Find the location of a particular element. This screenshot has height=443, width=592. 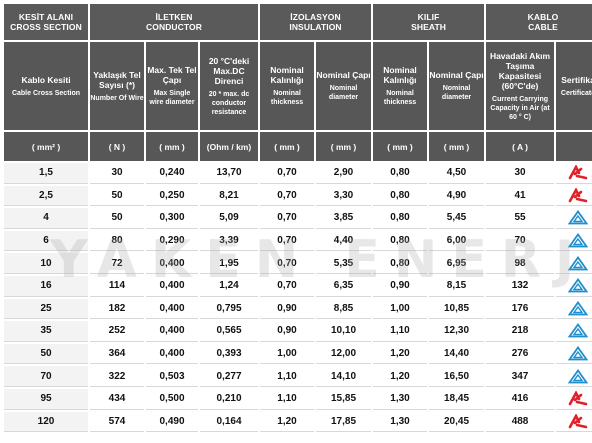

table-row: 6 80 0,290 3,39 0,70 4,40 0,80 6,00 70 is located at coordinates (298, 241).